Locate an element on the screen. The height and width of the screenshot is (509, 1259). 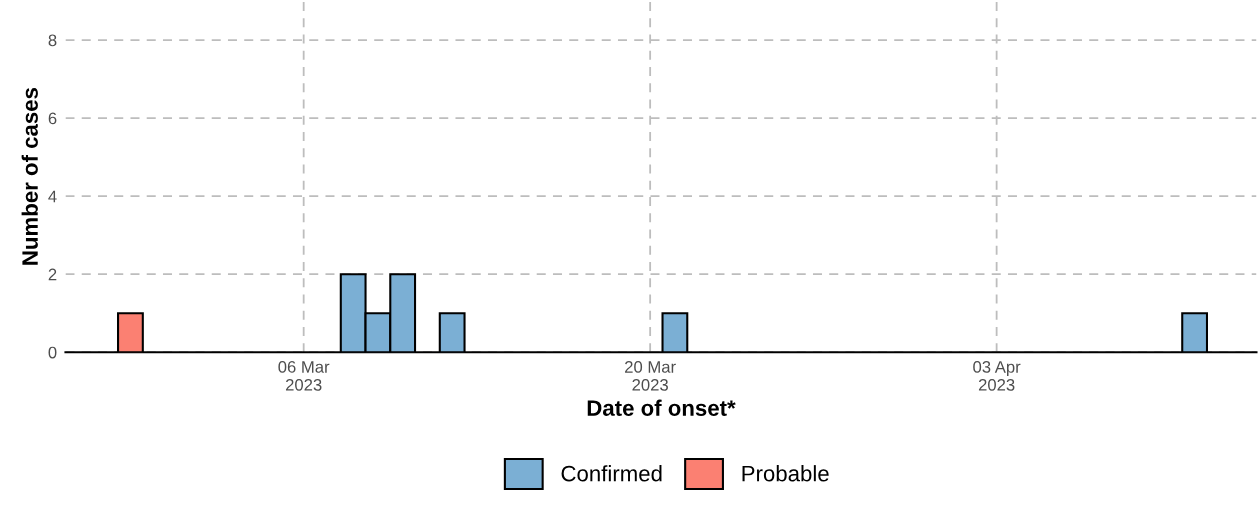
legend-label: Confirmed is located at coordinates (611, 473).